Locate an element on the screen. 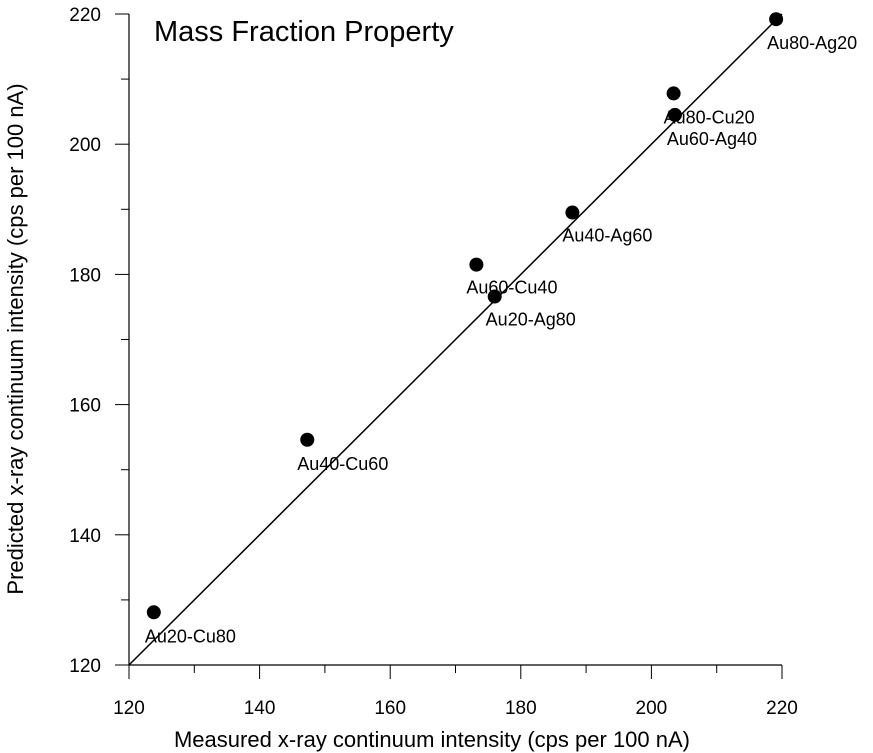 Image resolution: width=873 pixels, height=753 pixels. y-tick-label: 140 is located at coordinates (85, 536).